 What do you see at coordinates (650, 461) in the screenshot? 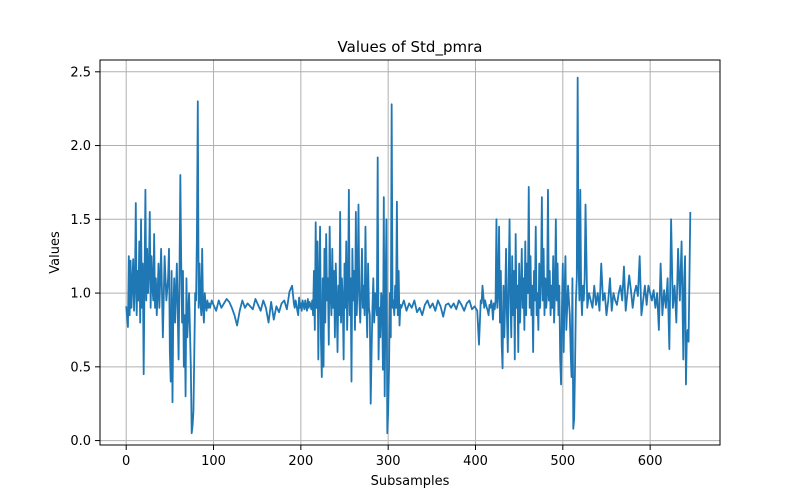
I see `x-tick-label: 600` at bounding box center [650, 461].